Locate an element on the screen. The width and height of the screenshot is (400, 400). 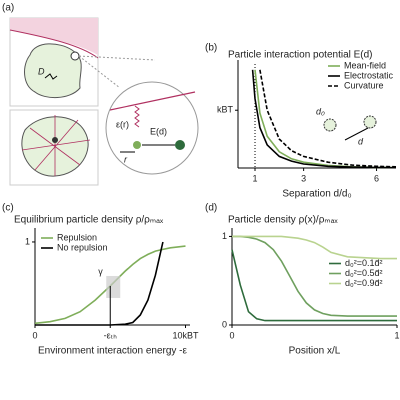
inset-b: d₀ d is located at coordinates (346, 126).